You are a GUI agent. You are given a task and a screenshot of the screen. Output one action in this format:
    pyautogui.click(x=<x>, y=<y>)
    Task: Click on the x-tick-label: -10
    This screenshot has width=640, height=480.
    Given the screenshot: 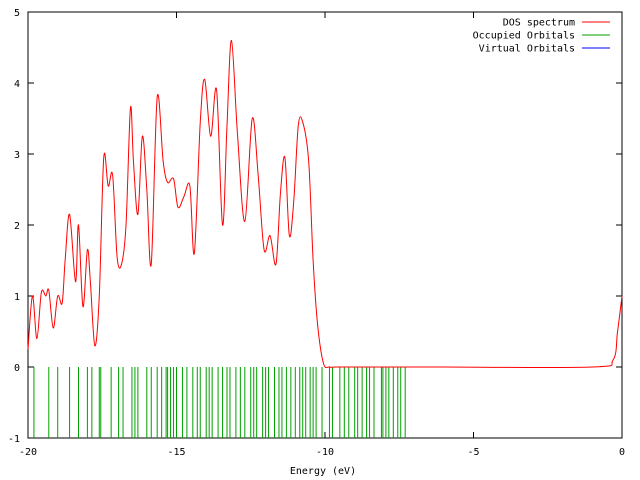 What is the action you would take?
    pyautogui.click(x=325, y=452)
    